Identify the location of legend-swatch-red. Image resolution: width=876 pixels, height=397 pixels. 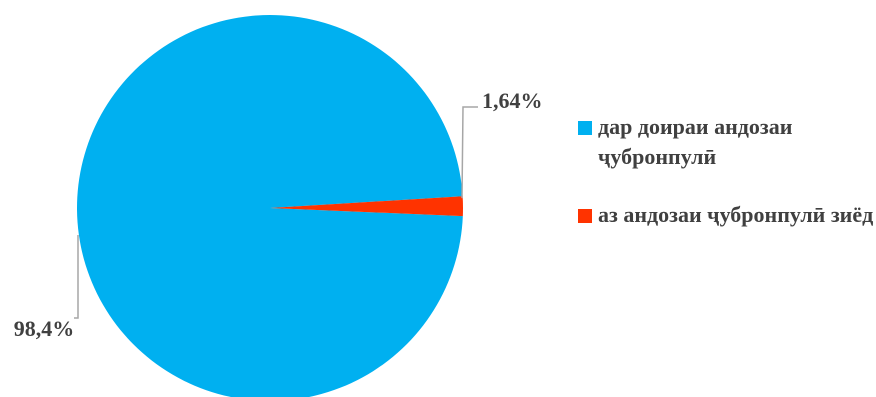
(585, 216).